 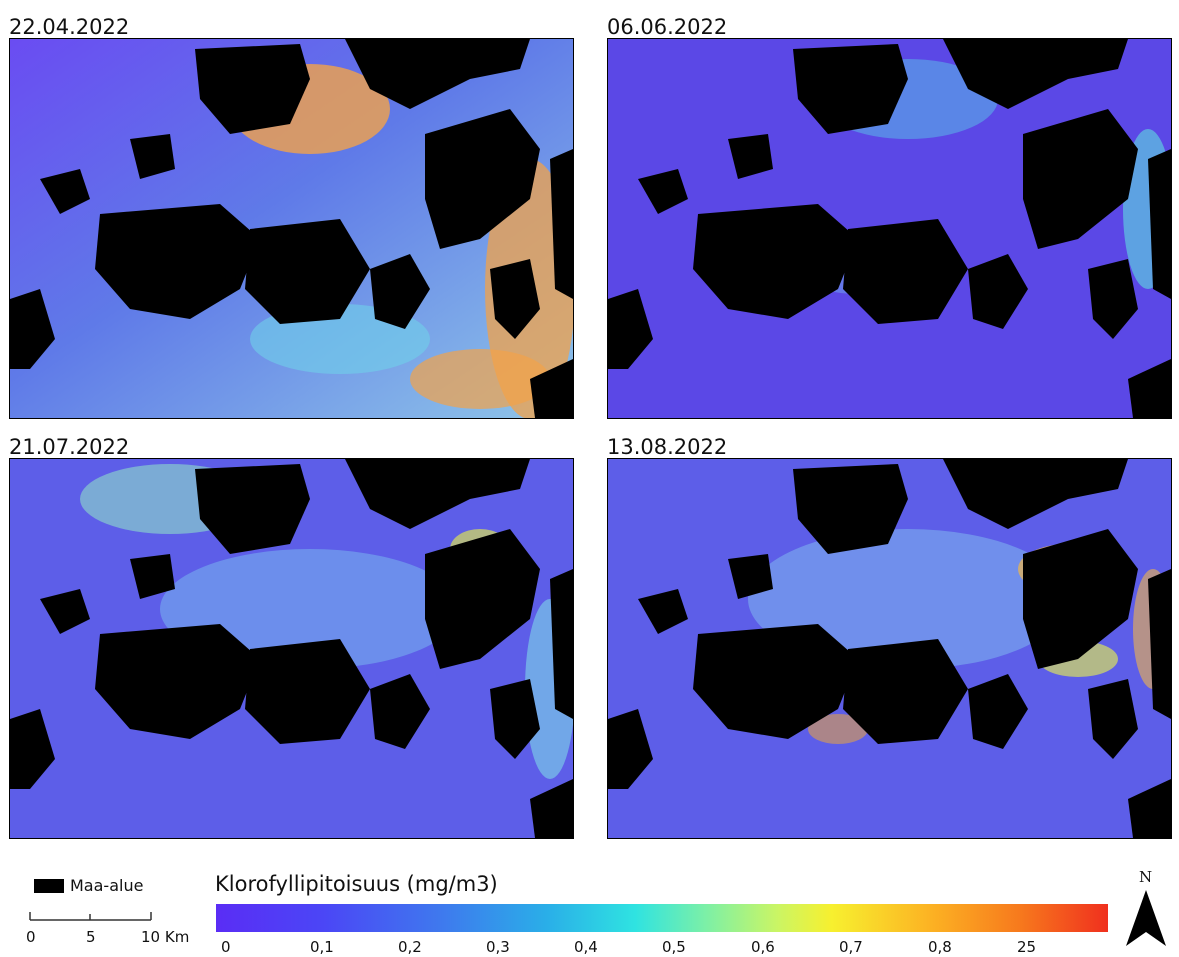 What do you see at coordinates (107, 885) in the screenshot?
I see `land-legend-label: Maa-alue` at bounding box center [107, 885].